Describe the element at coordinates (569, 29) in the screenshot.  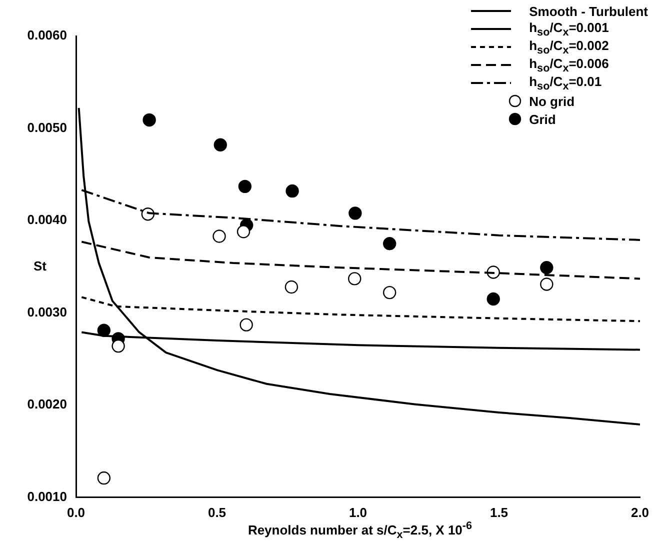
I see `legend-label: h$_{so}$/C$_{x}$=0.001` at that location.